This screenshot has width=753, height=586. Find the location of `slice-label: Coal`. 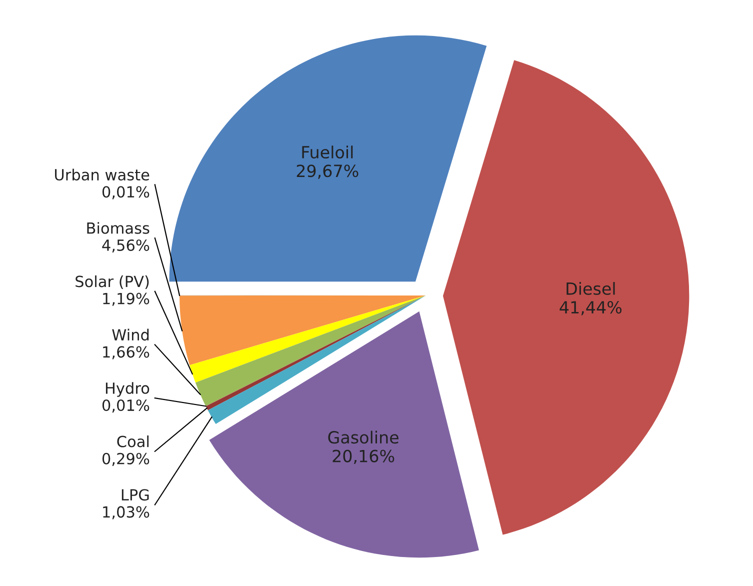

slice-label: Coal is located at coordinates (133, 441).